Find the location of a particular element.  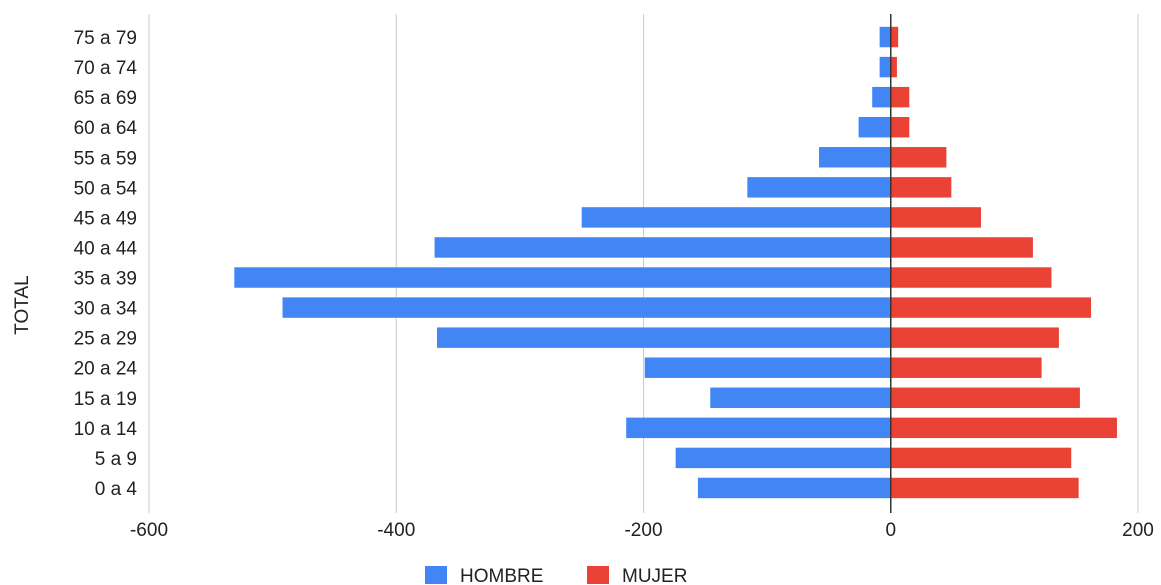

y-tick-label: 75 a 79 is located at coordinates (105, 38).